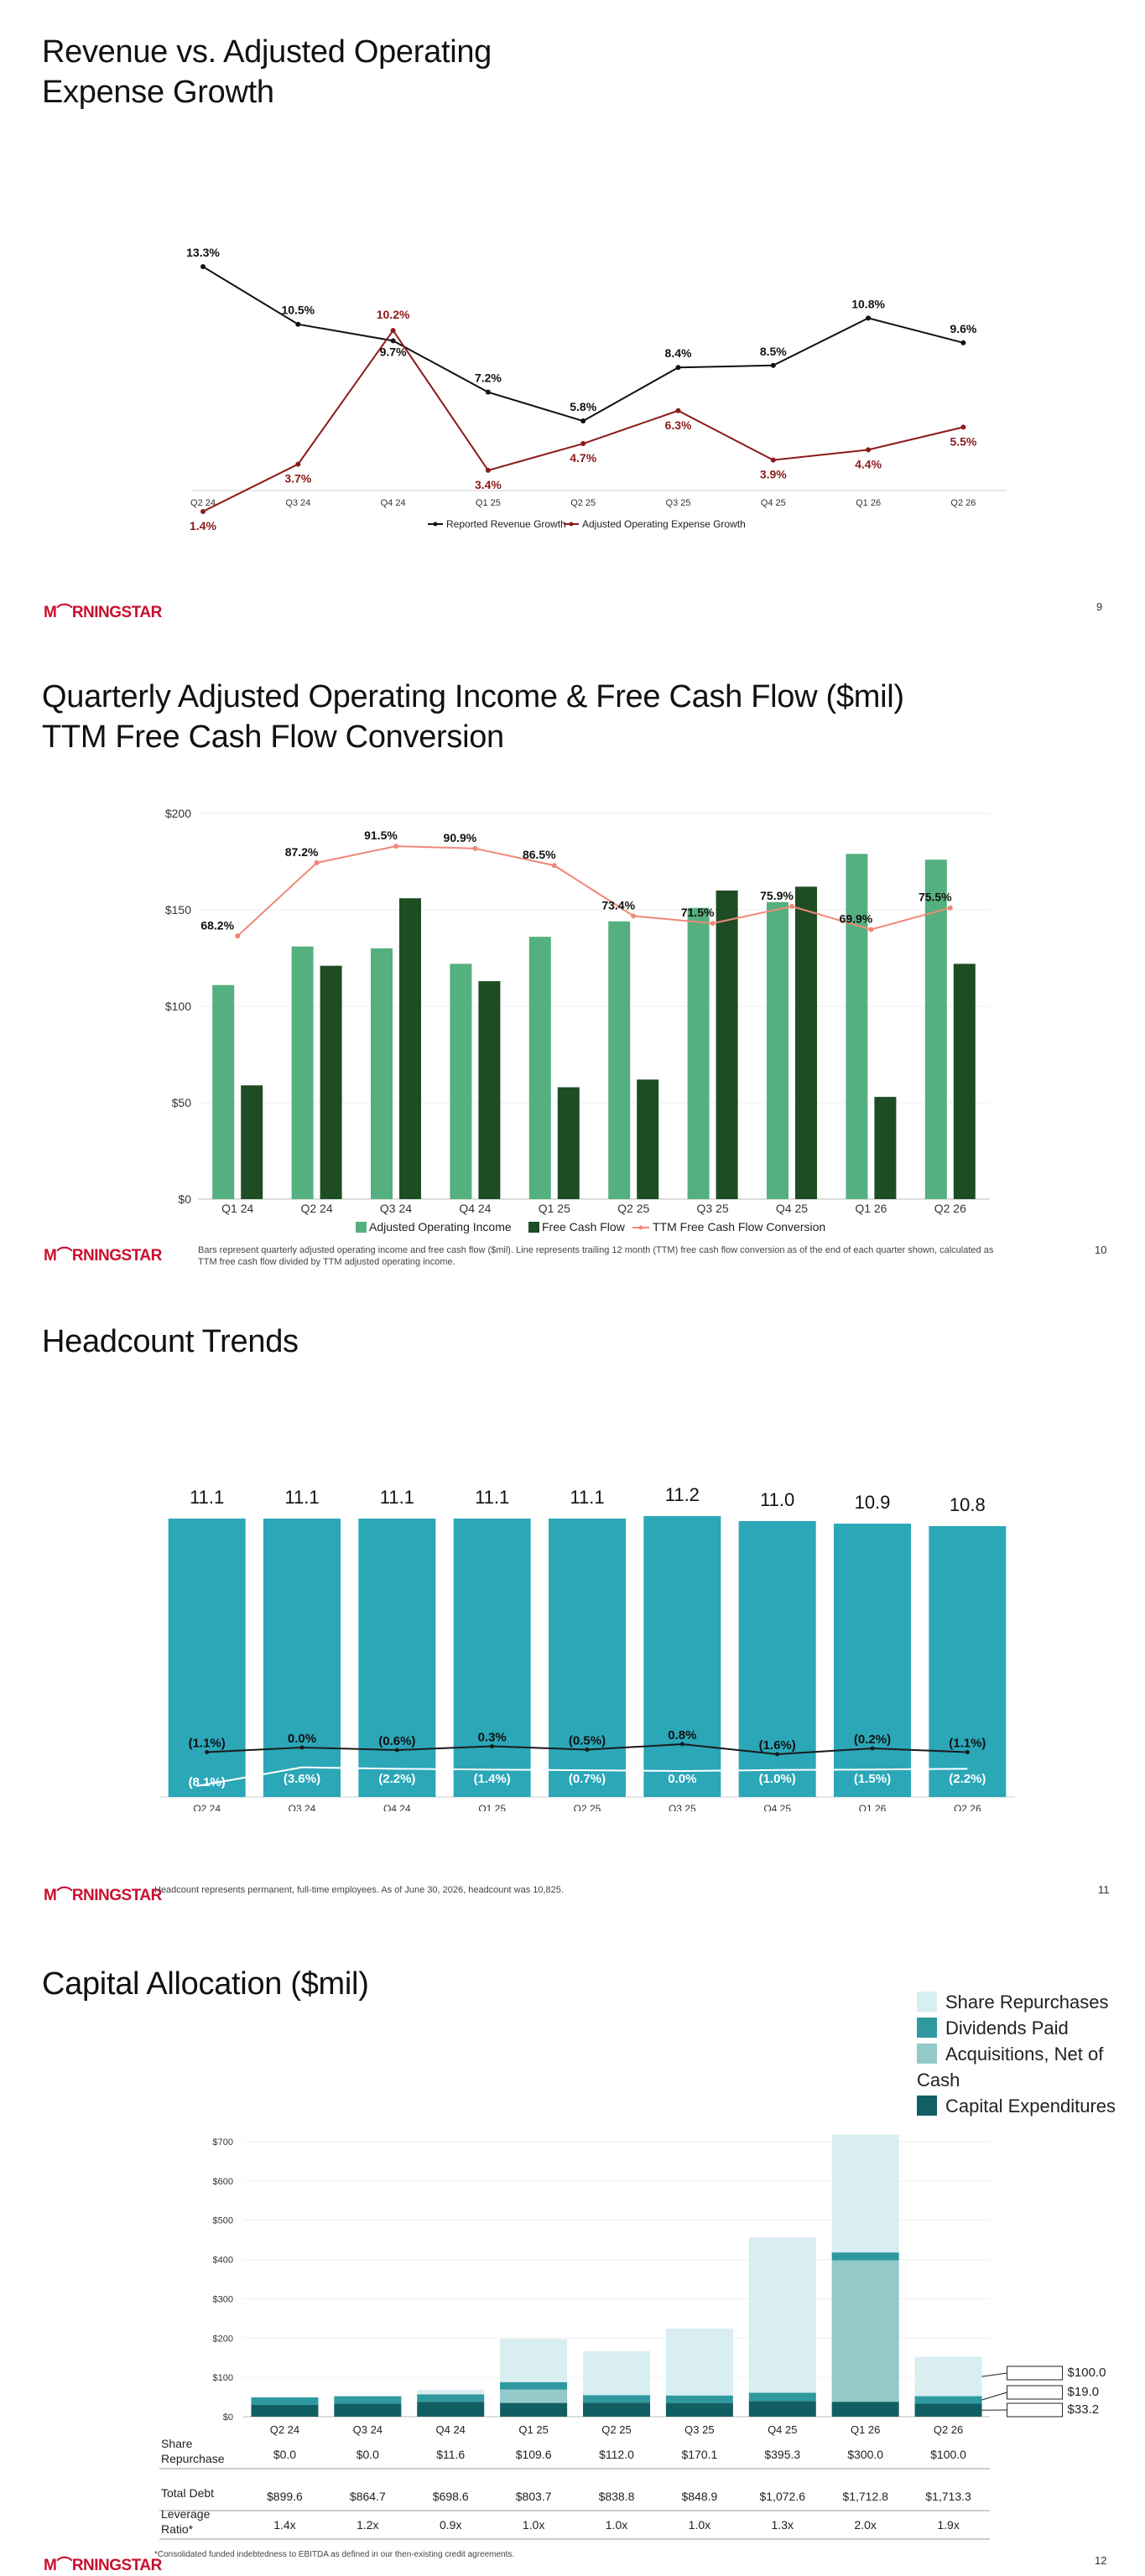 The height and width of the screenshot is (2576, 1145). I want to click on callout-value: $33.2, so click(1084, 2409).